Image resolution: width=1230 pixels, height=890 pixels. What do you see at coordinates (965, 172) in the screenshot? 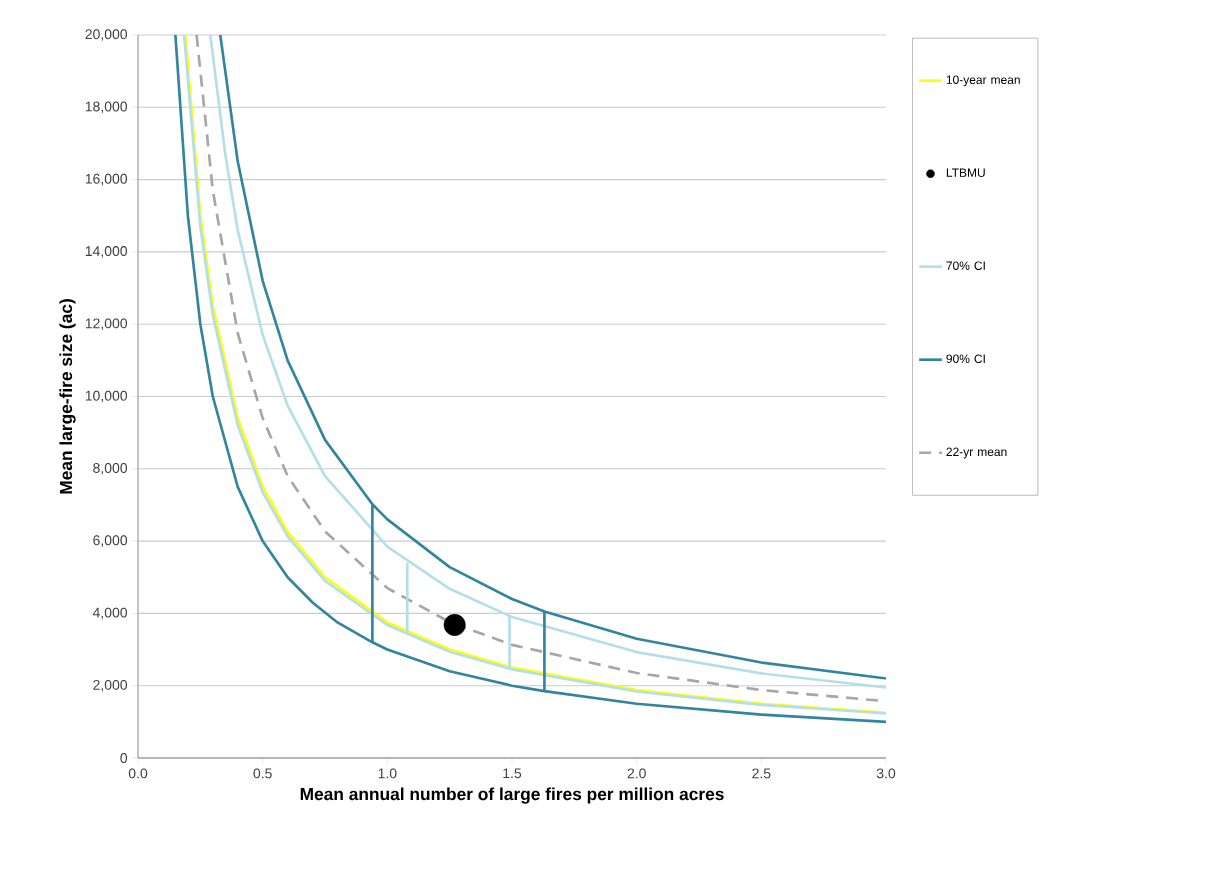
I see `legend-label: LTBMU` at bounding box center [965, 172].